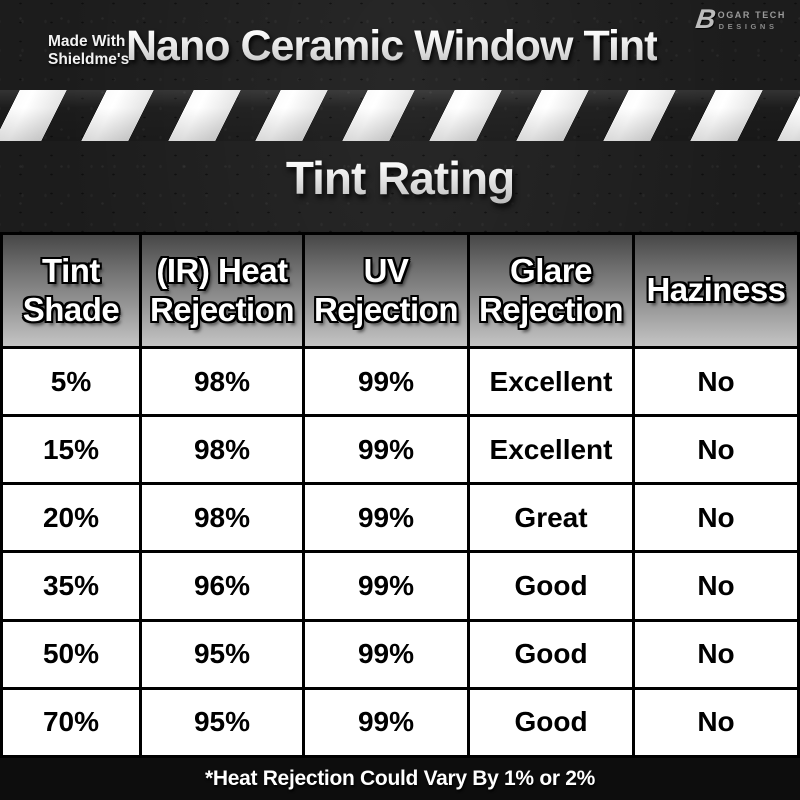 Image resolution: width=800 pixels, height=800 pixels. What do you see at coordinates (71, 450) in the screenshot?
I see `table-cell: 15%` at bounding box center [71, 450].